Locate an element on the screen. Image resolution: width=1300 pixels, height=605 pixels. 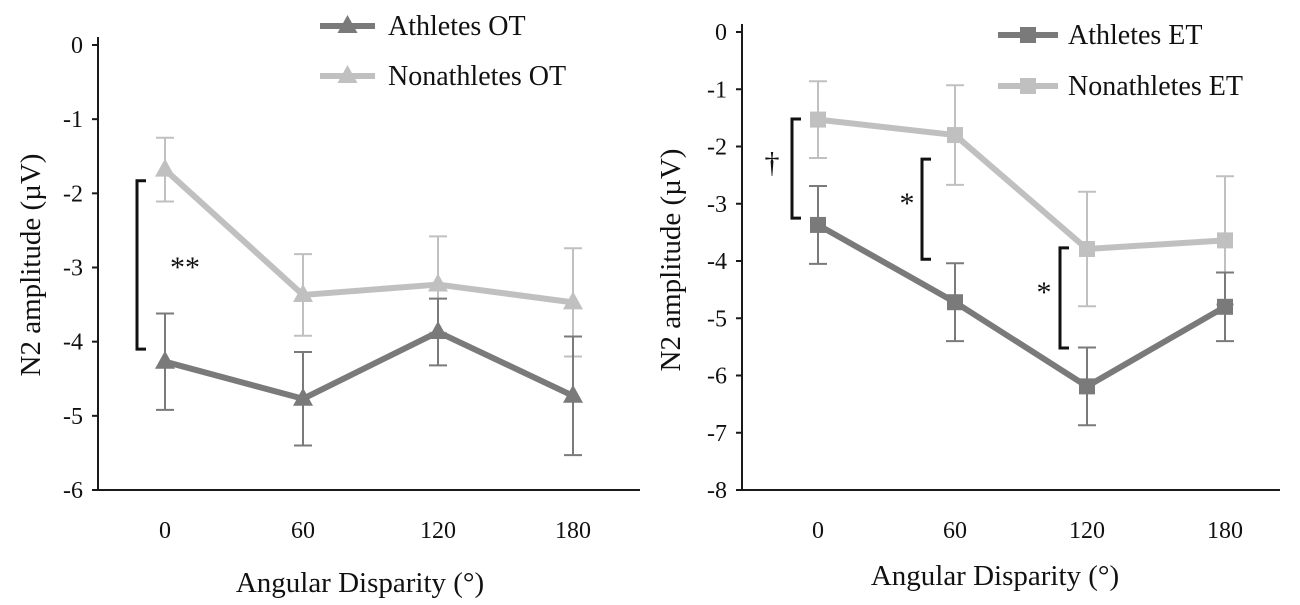
significance-label: † is located at coordinates (772, 163).